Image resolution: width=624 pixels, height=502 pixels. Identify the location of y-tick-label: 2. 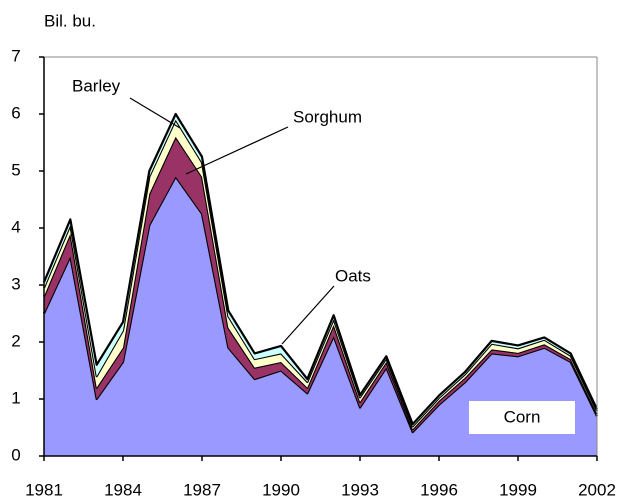
(15, 340).